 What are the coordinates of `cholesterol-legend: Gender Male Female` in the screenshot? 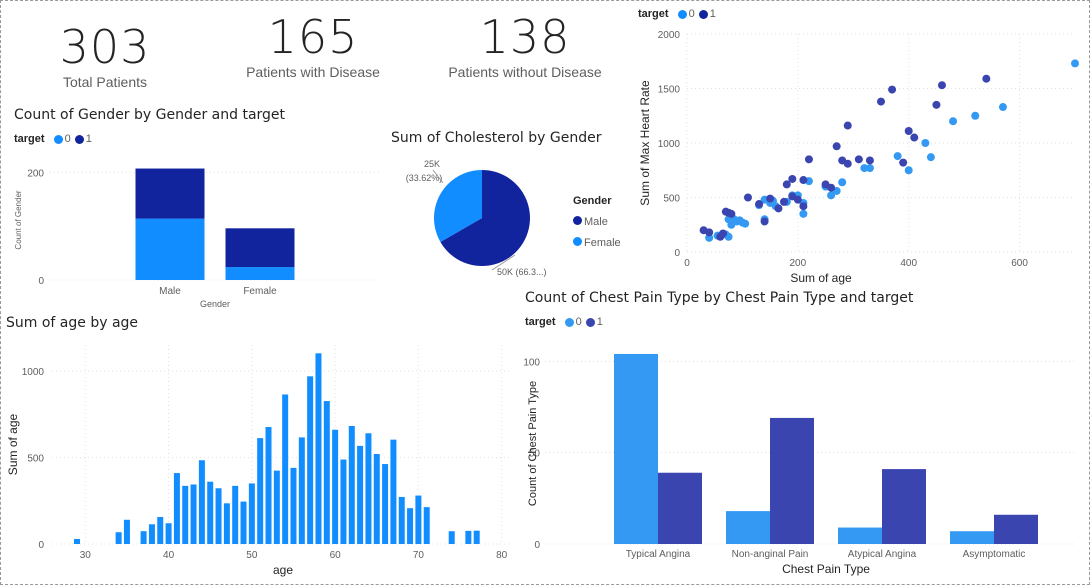 It's located at (597, 222).